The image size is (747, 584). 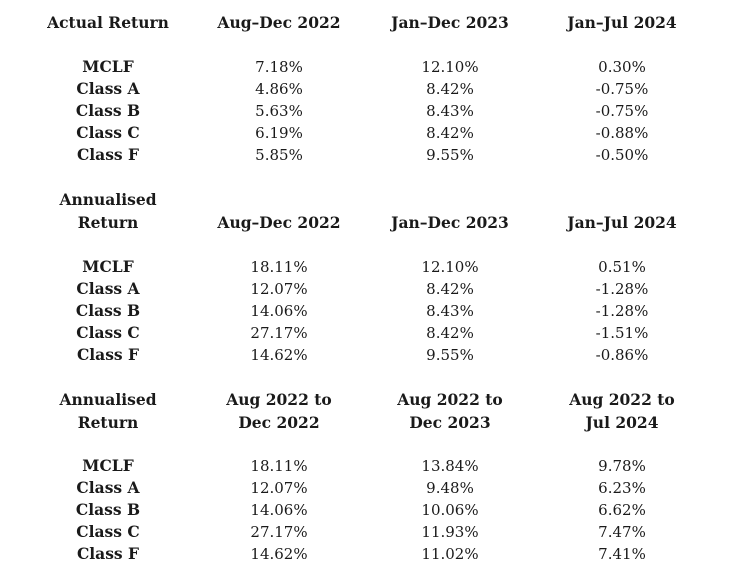 I want to click on value-cell: 5.63%, so click(x=279, y=111).